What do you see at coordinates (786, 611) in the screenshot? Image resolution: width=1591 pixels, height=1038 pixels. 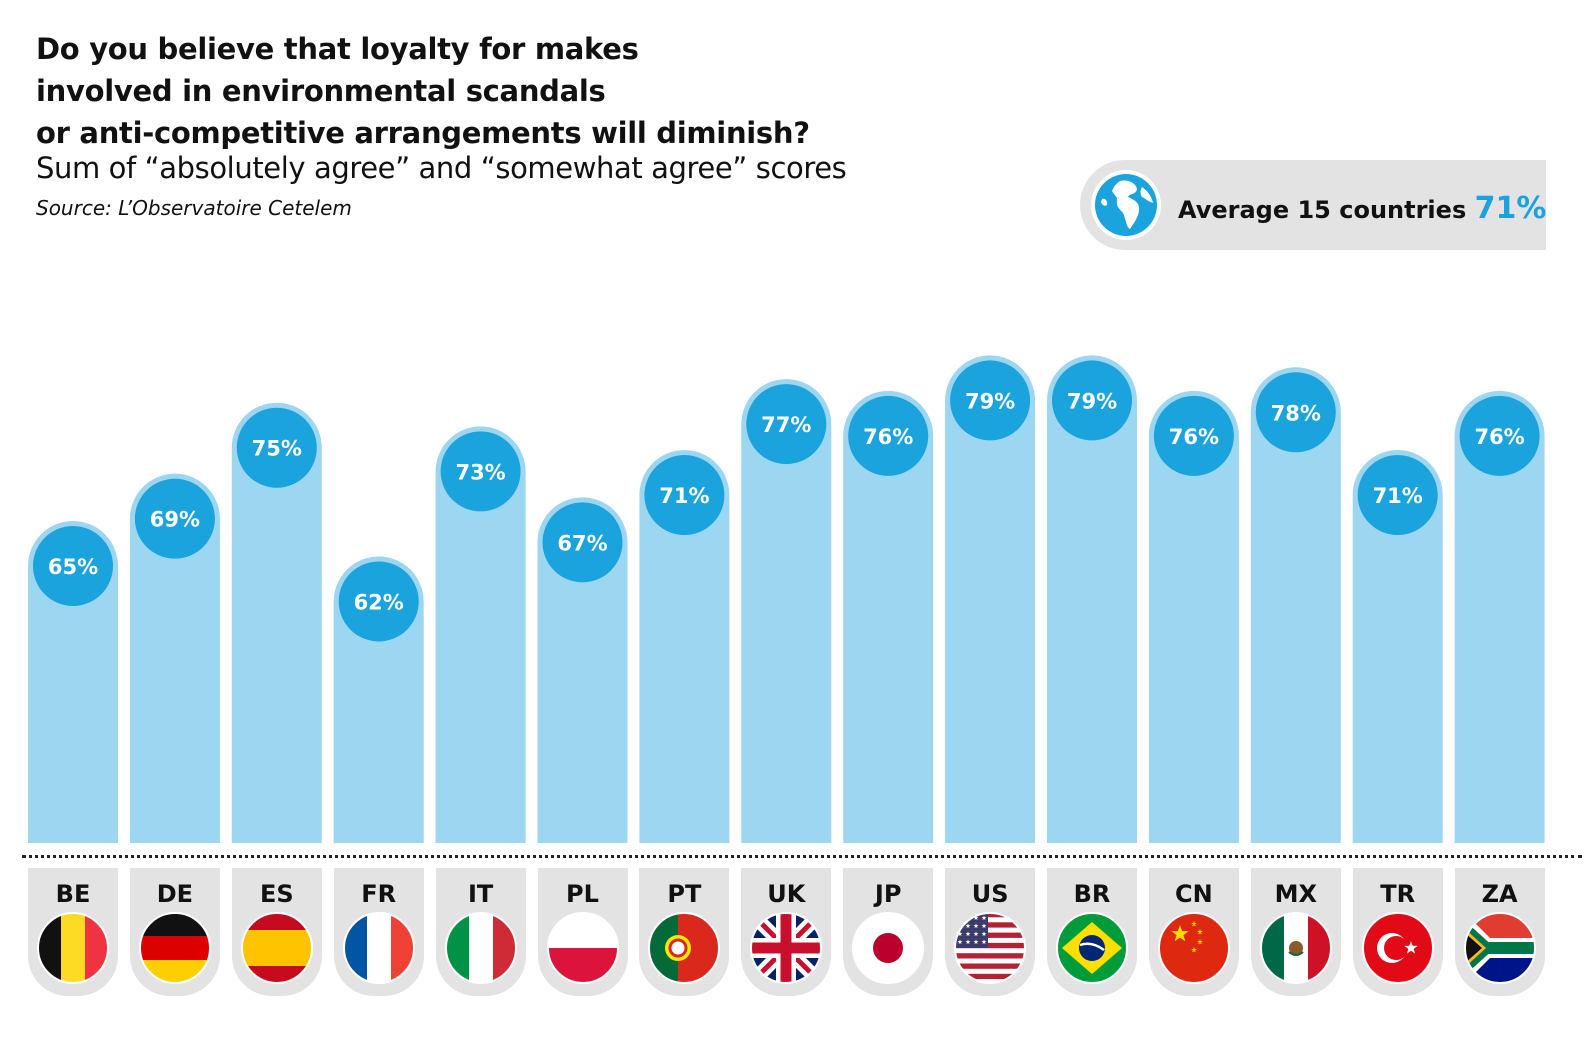 I see `bar-uk` at bounding box center [786, 611].